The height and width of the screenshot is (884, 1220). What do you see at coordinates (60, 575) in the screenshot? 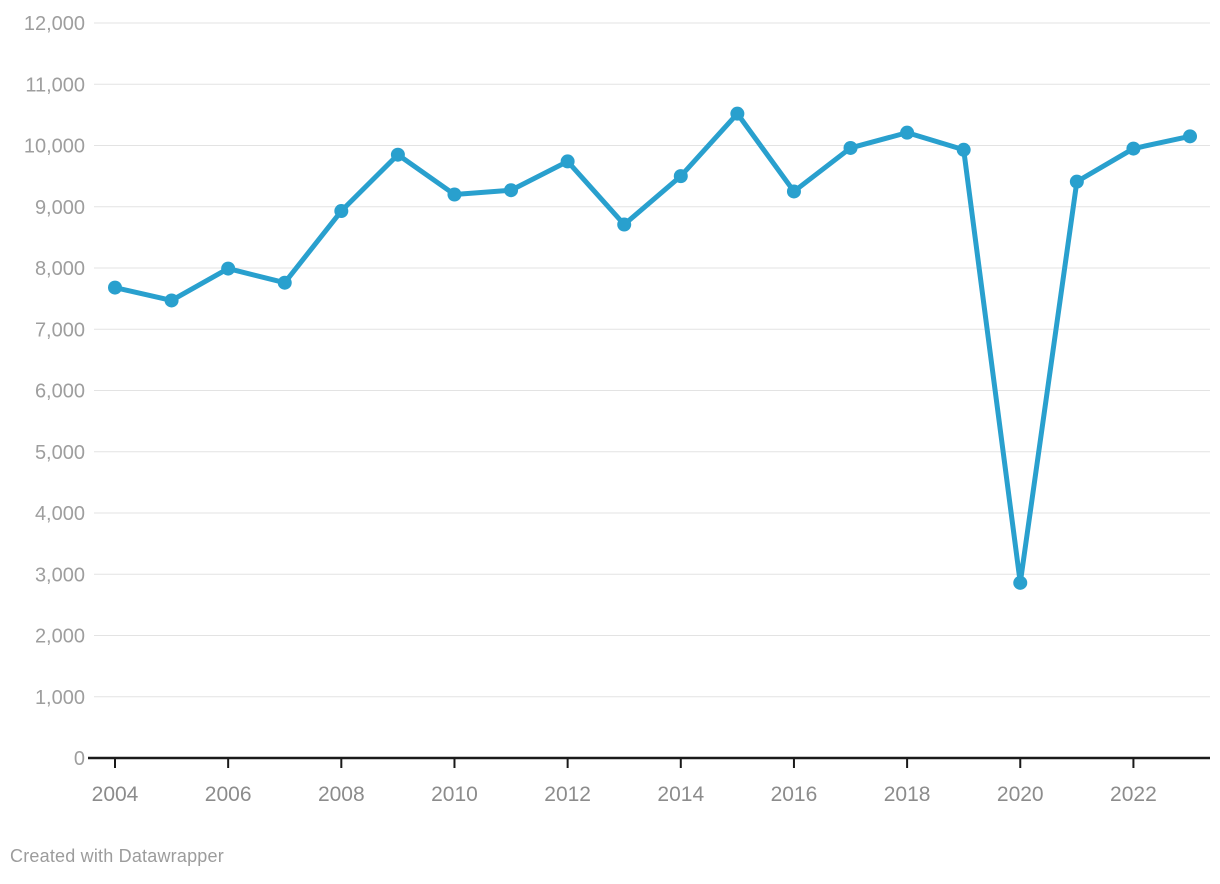
I see `y-tick-label: 3,000` at bounding box center [60, 575].